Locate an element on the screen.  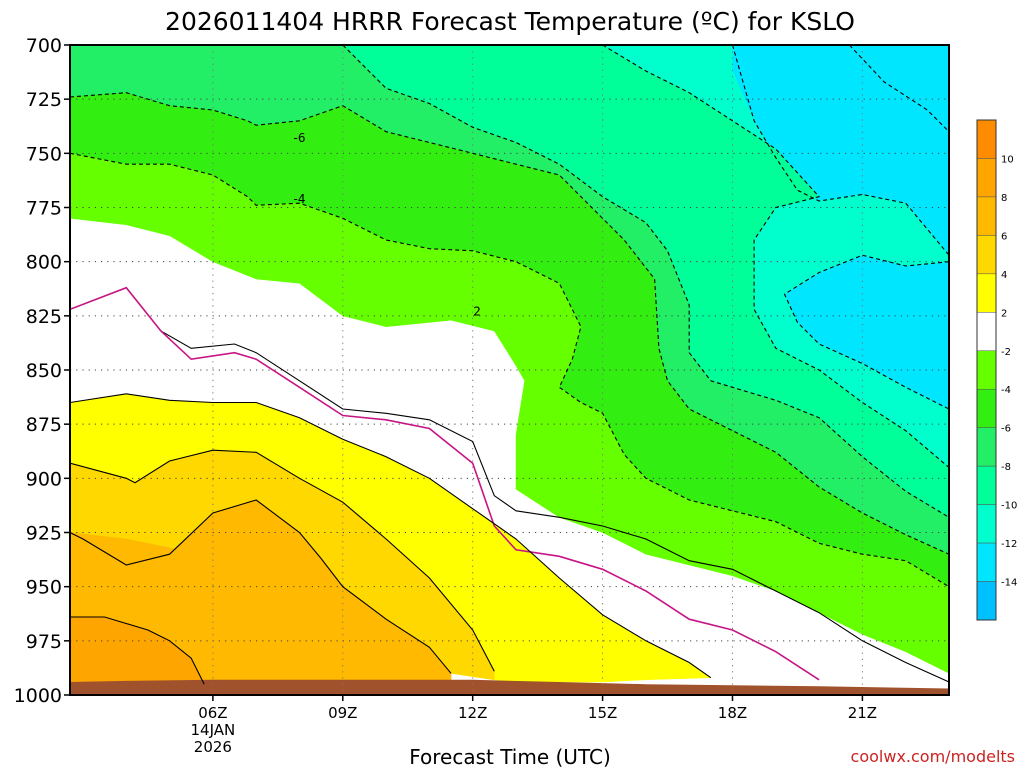
contour-label: 2 is located at coordinates (477, 312).